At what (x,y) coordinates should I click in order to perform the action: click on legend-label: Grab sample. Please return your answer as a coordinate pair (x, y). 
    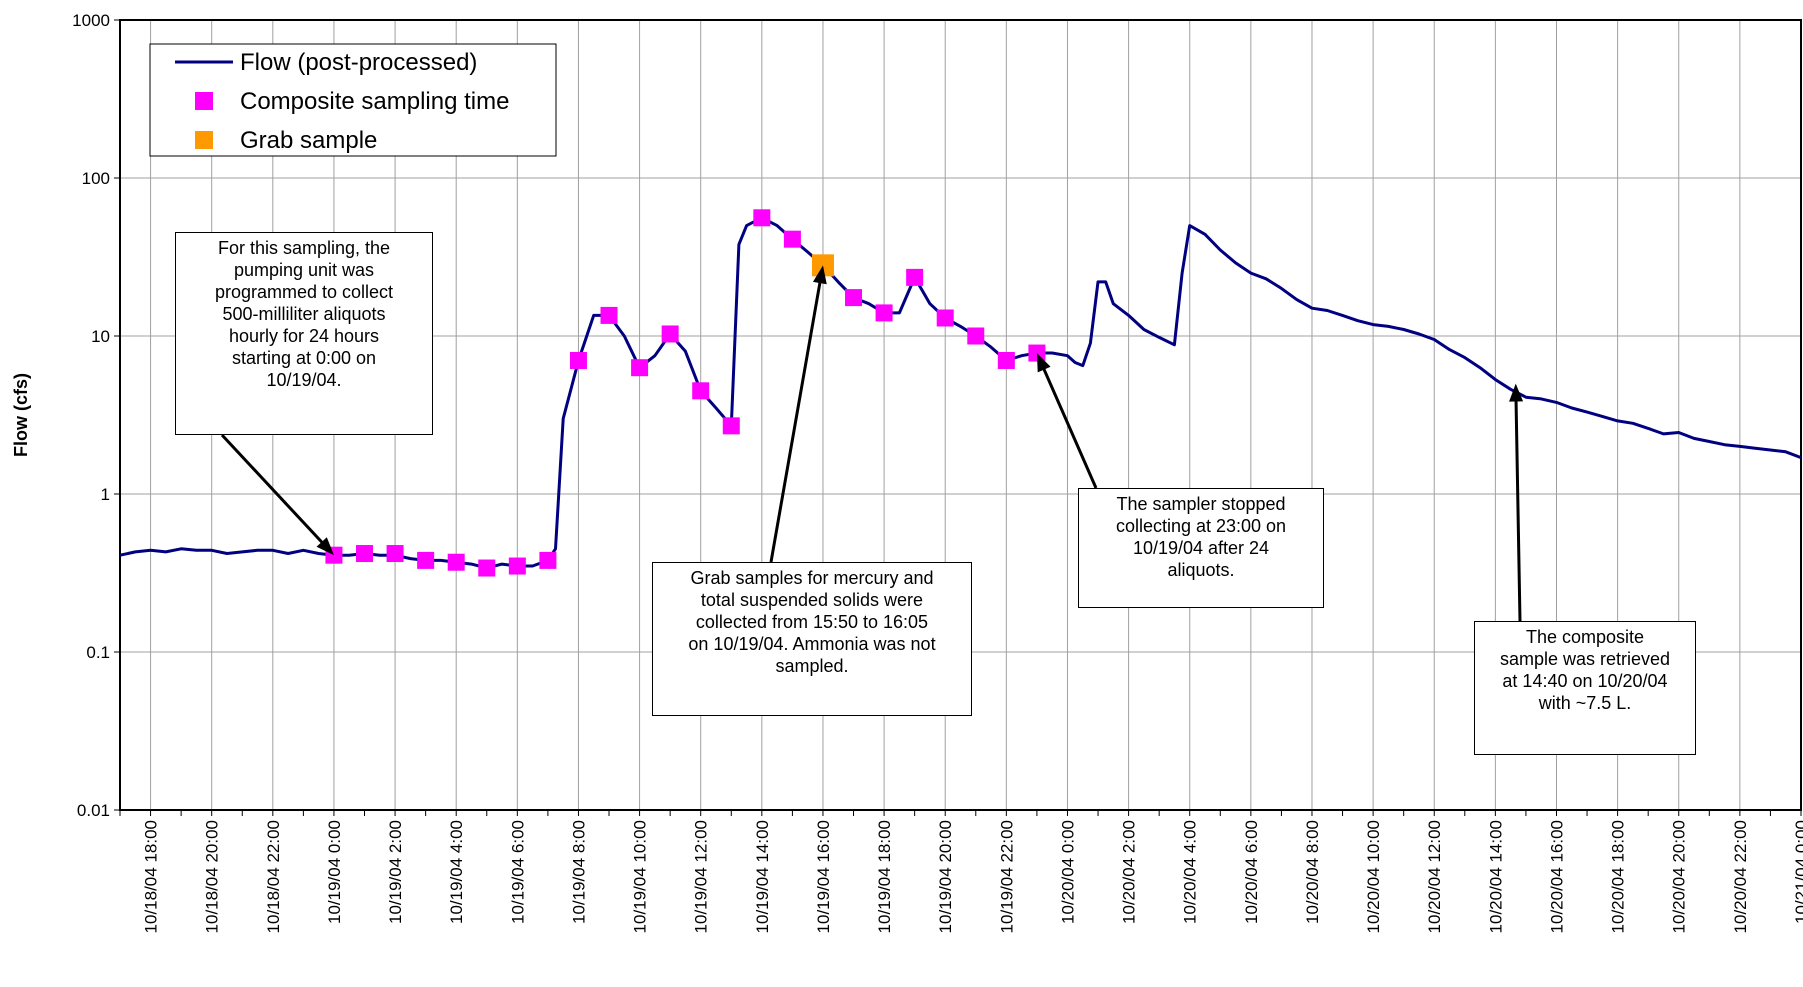
    Looking at the image, I should click on (308, 140).